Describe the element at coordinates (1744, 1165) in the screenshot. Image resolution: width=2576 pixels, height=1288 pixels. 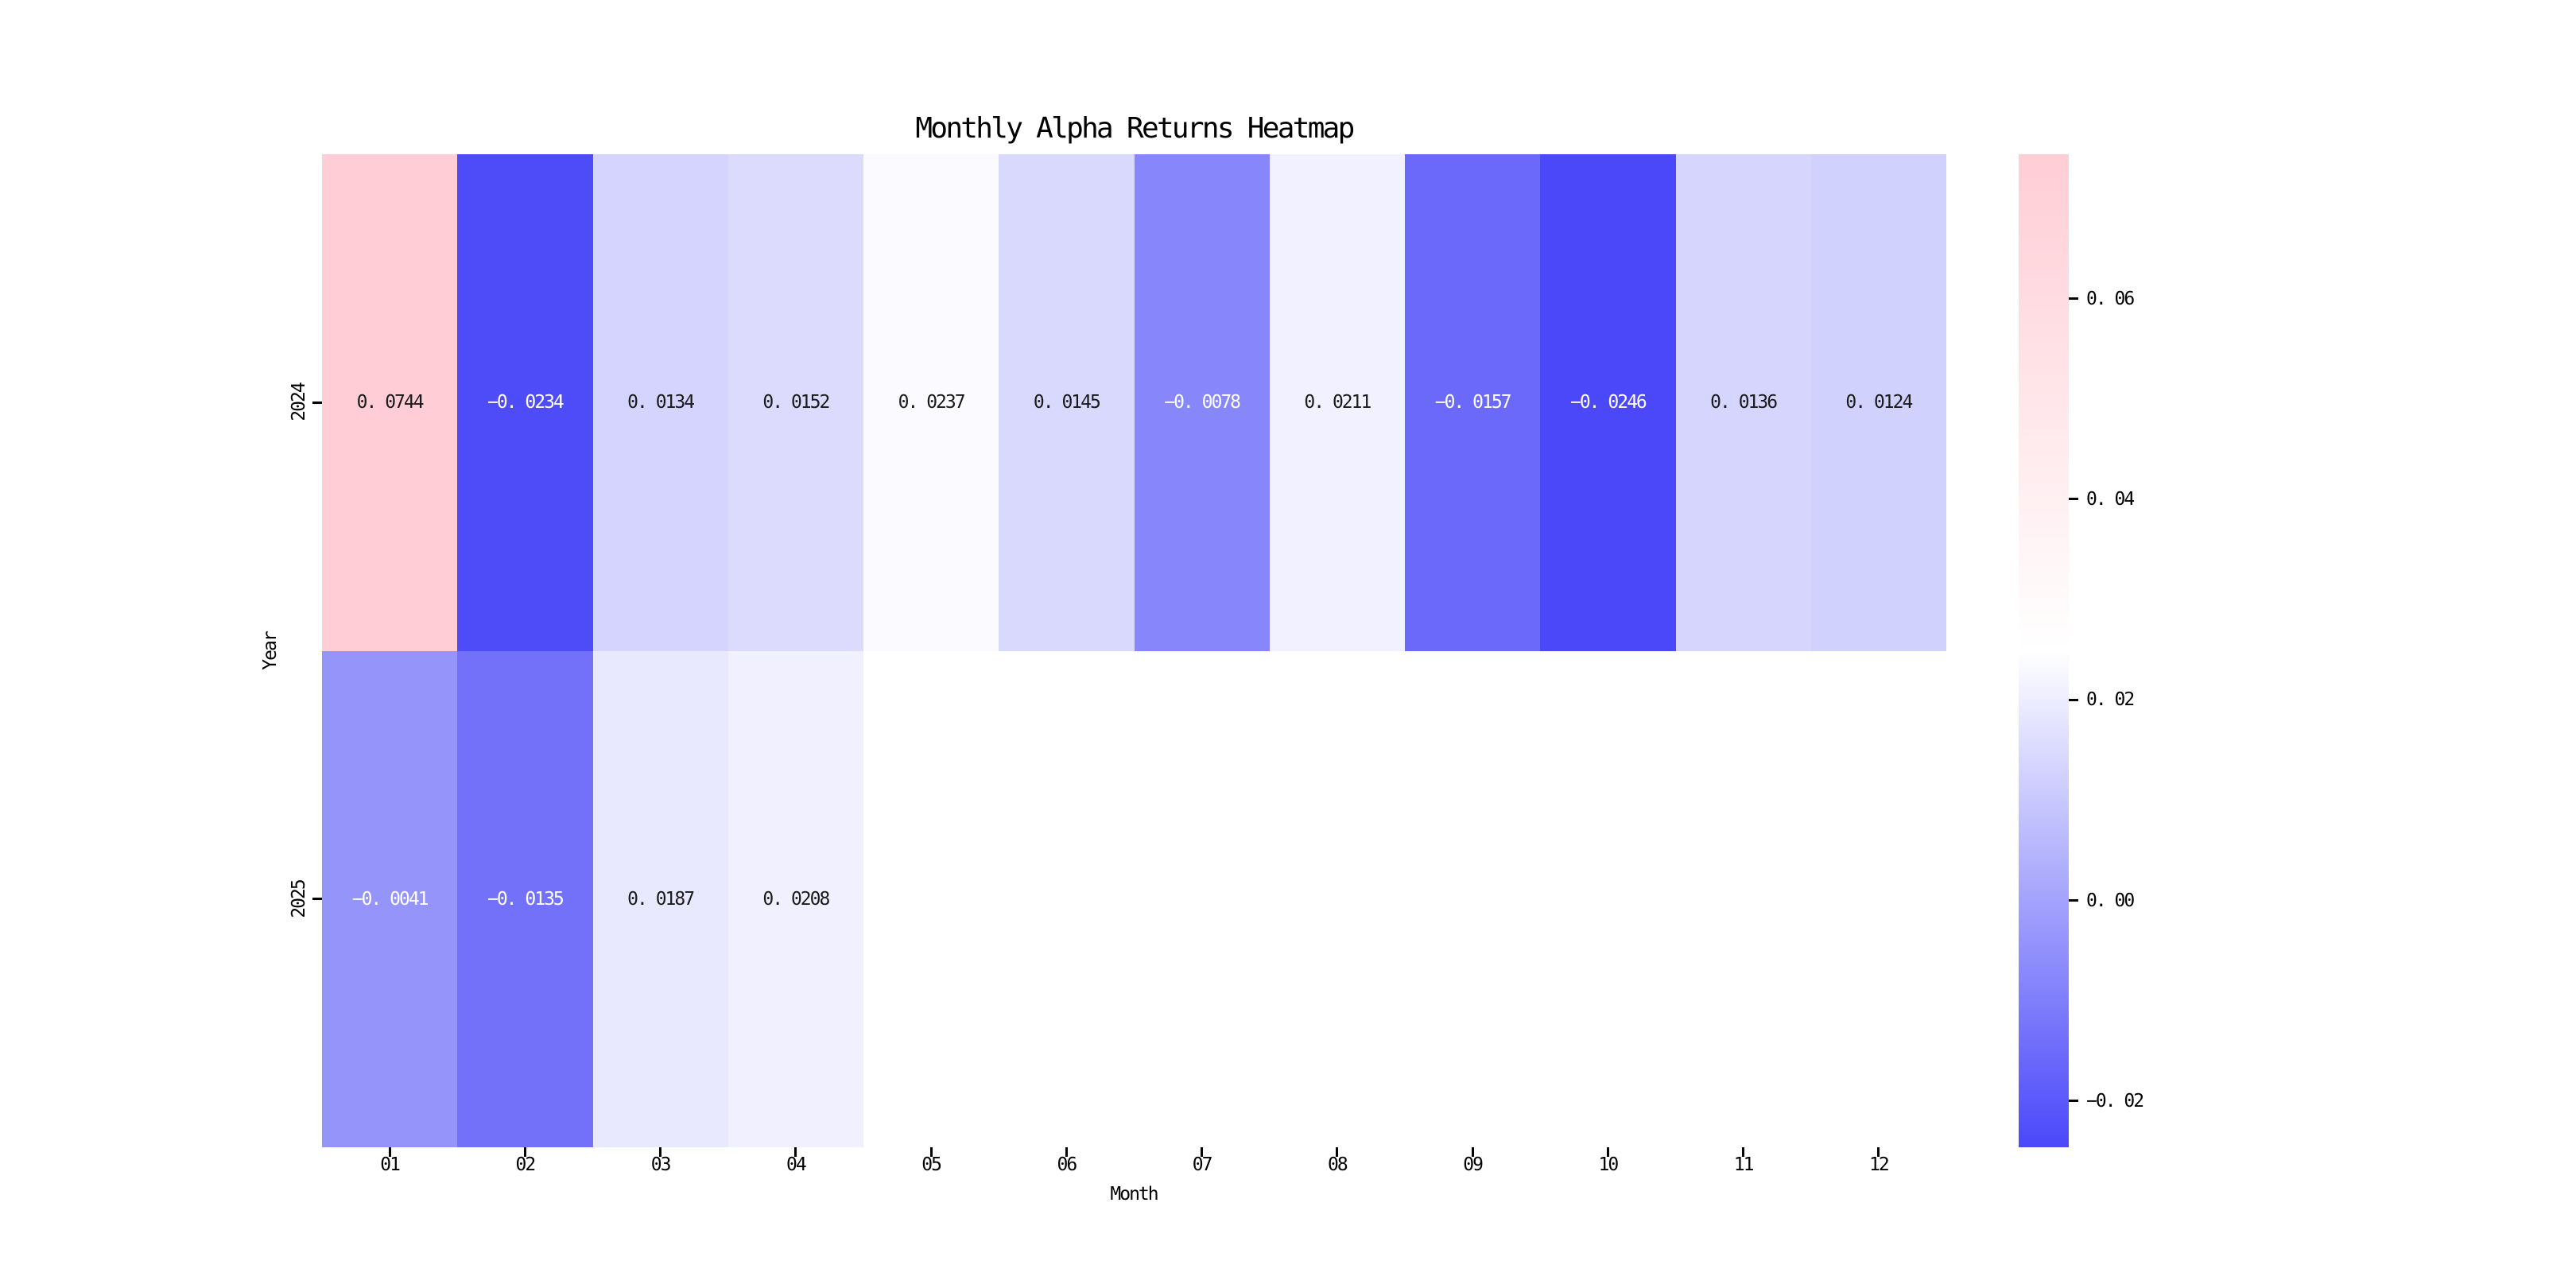
I see `x-axis-tick-label: 11` at that location.